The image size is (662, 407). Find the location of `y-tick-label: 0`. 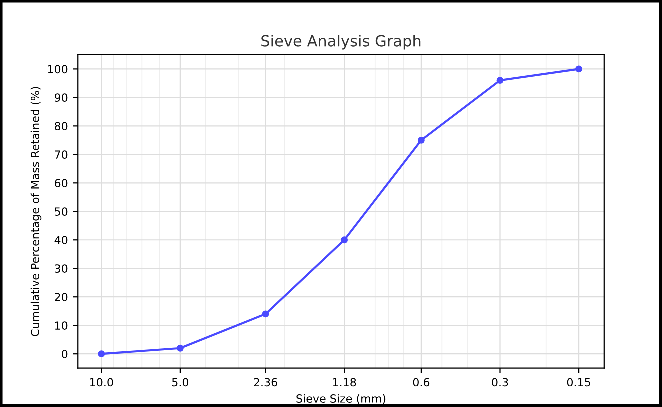

y-tick-label: 0 is located at coordinates (65, 354).